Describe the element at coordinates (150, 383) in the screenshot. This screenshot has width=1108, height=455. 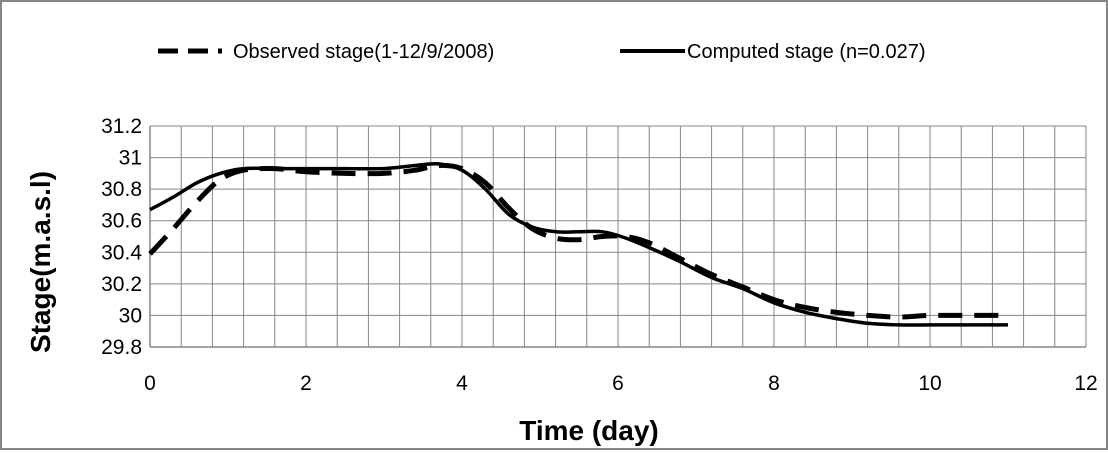
I see `x-tick-label: 0` at that location.